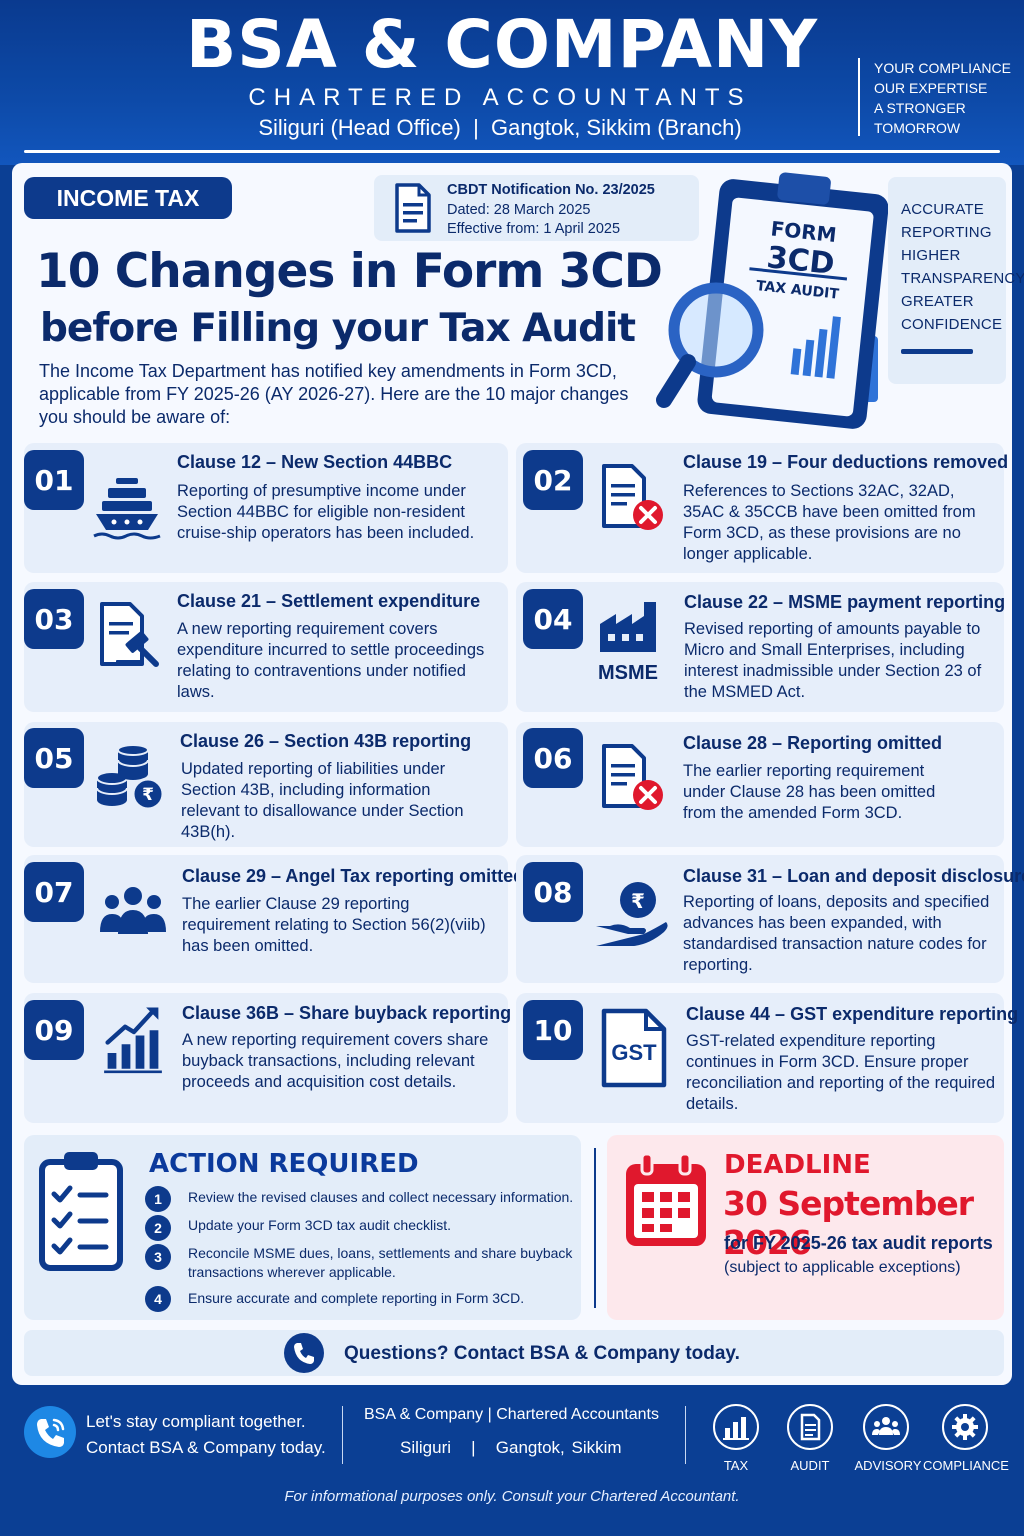  What do you see at coordinates (853, 876) in the screenshot?
I see `change-title: Clause 31 – Loan and deposit disclosures` at bounding box center [853, 876].